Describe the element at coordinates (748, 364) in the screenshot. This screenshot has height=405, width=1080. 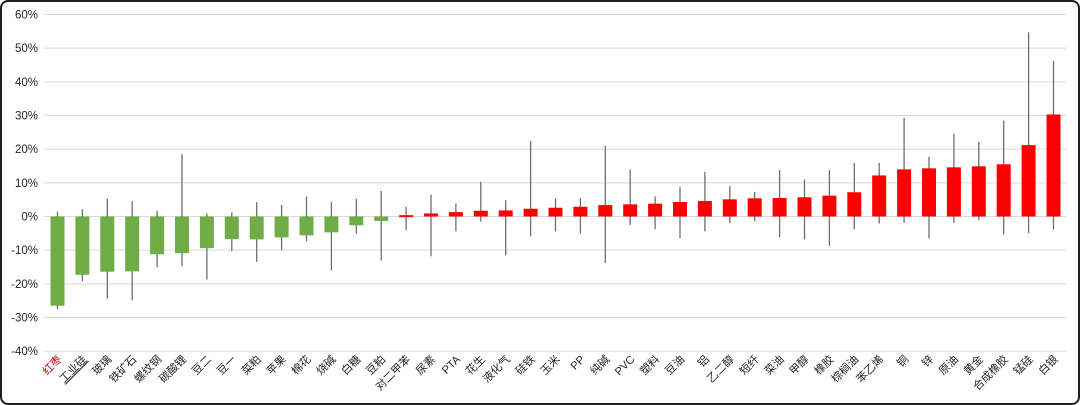
I see `x-axis-label: 短纤` at that location.